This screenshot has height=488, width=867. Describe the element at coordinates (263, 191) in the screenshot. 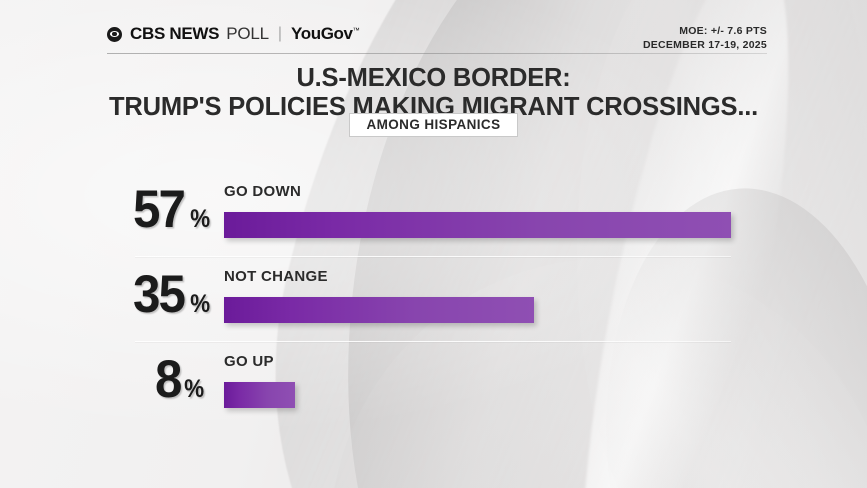

I see `bar-label-go-down: GO DOWN` at that location.